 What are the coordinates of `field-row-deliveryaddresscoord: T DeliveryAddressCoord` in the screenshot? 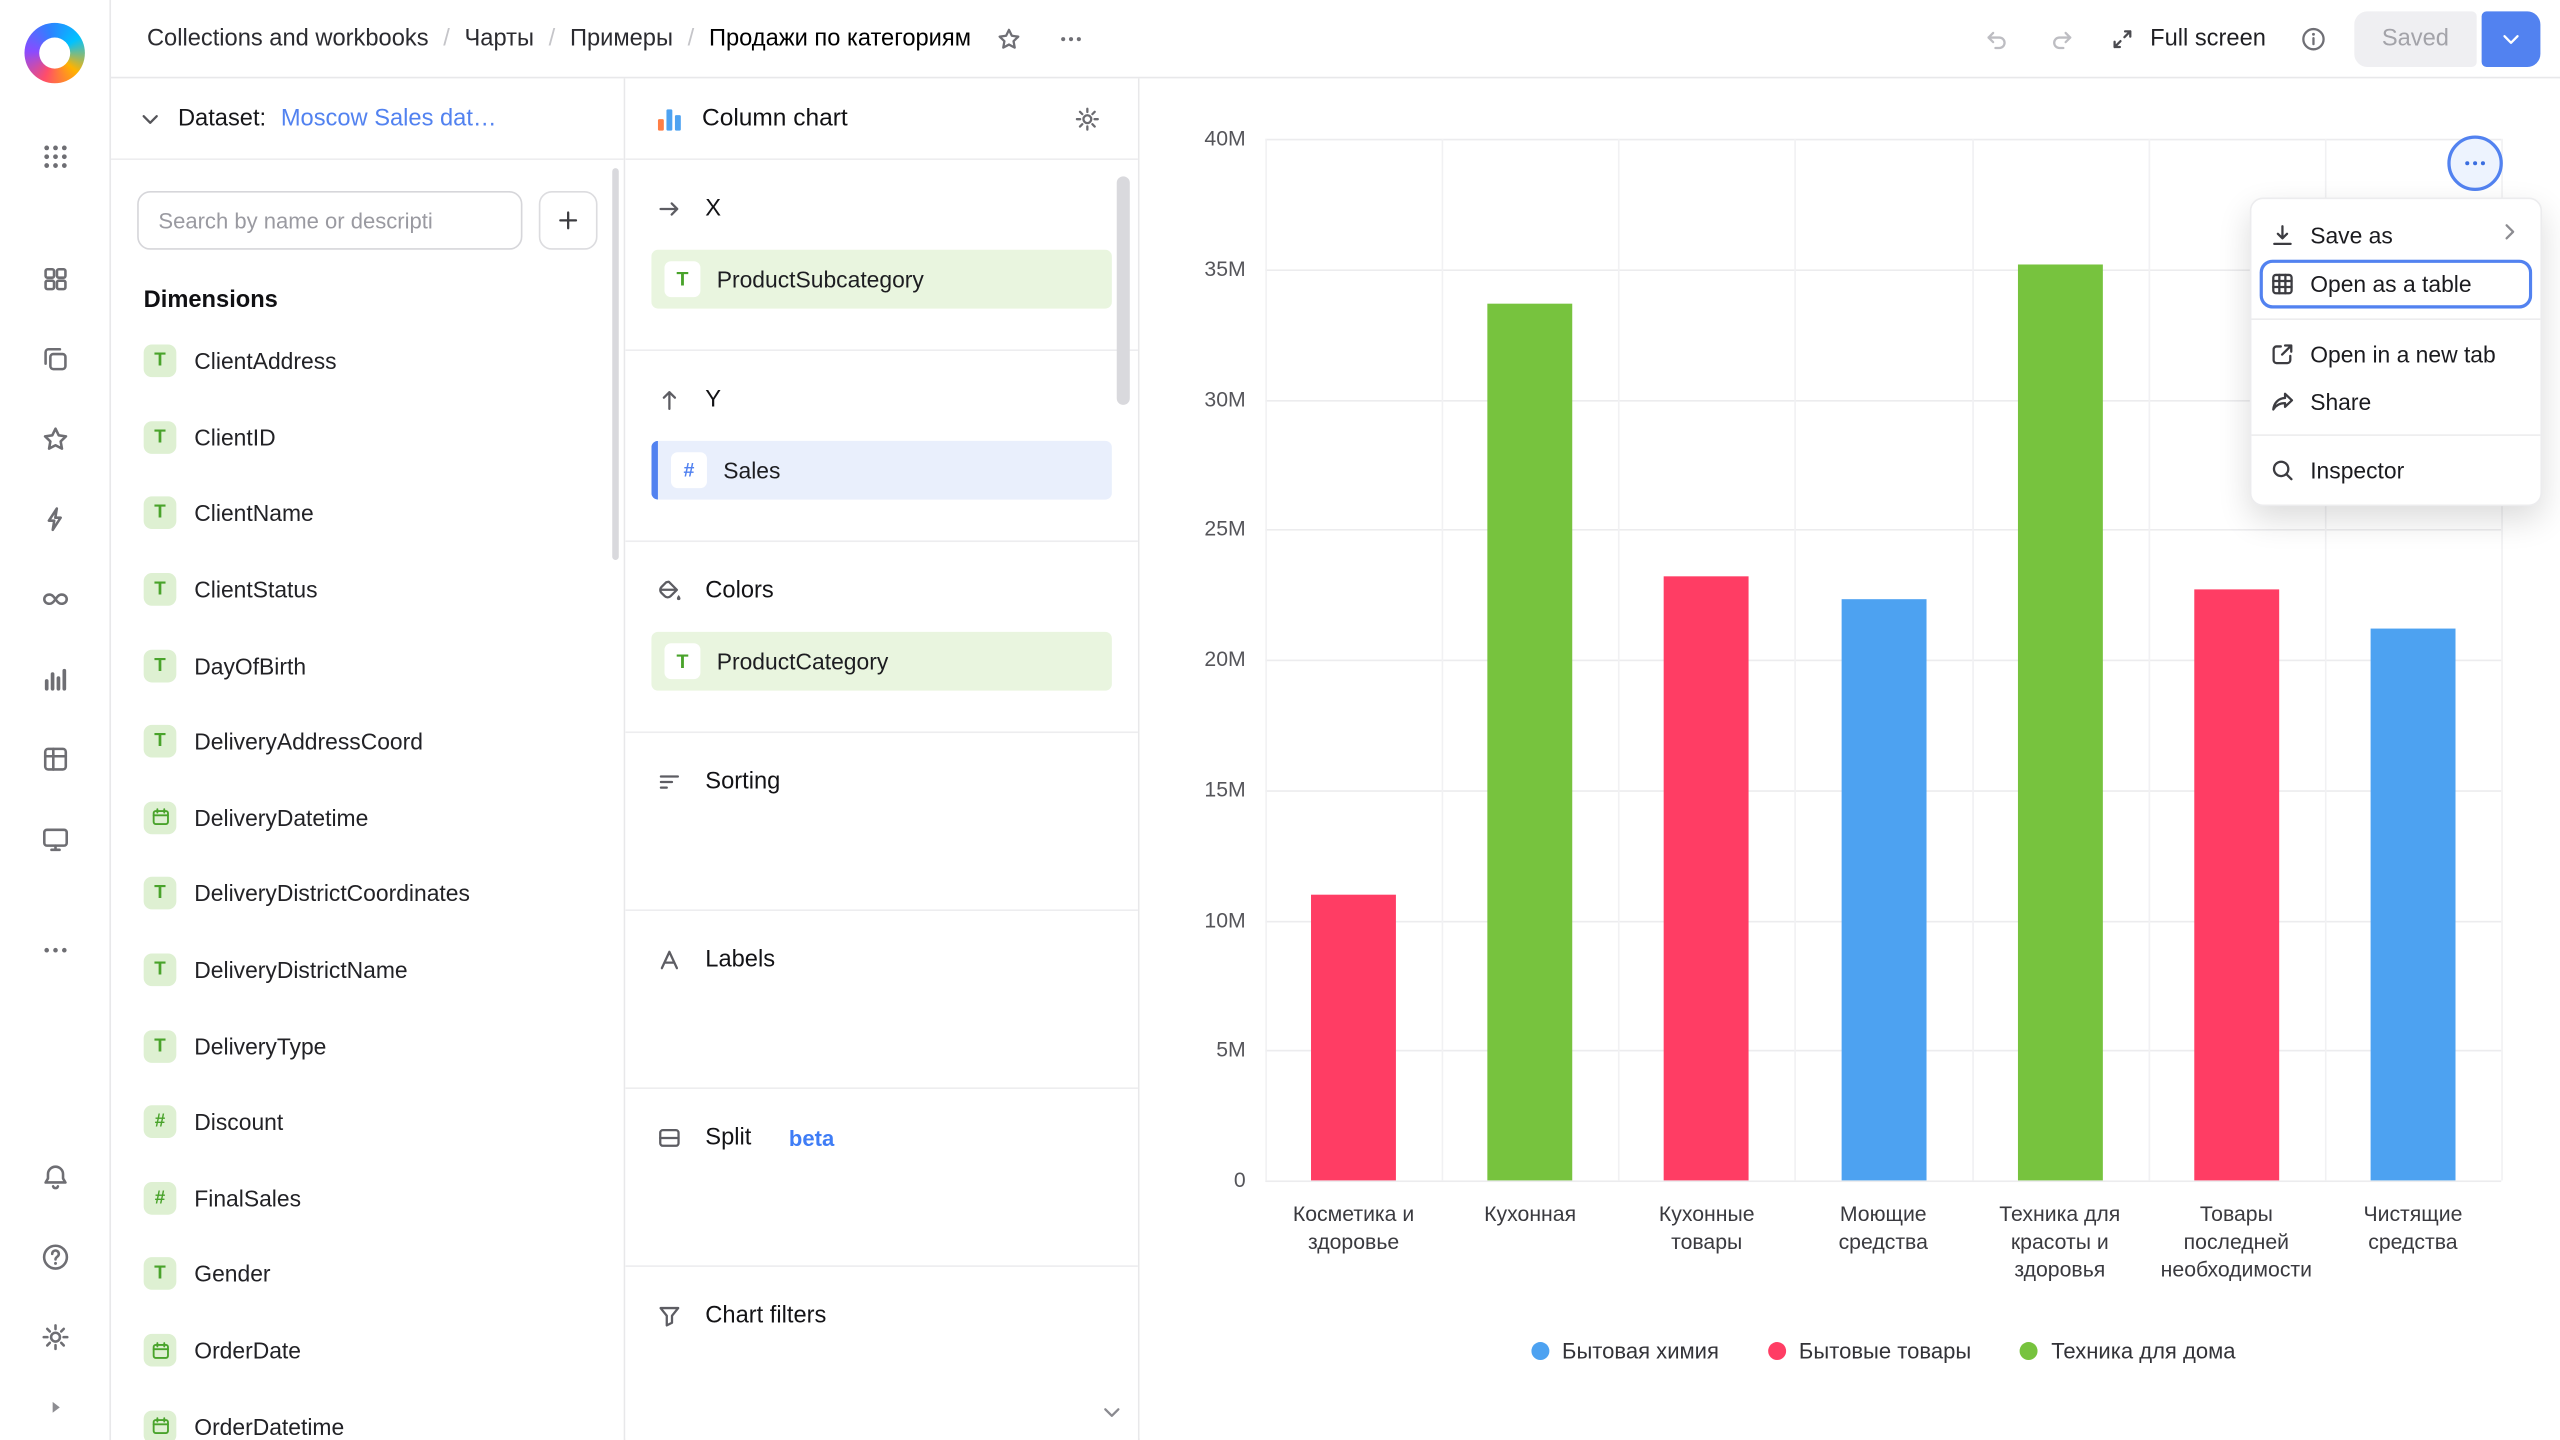 It's located at (367, 742).